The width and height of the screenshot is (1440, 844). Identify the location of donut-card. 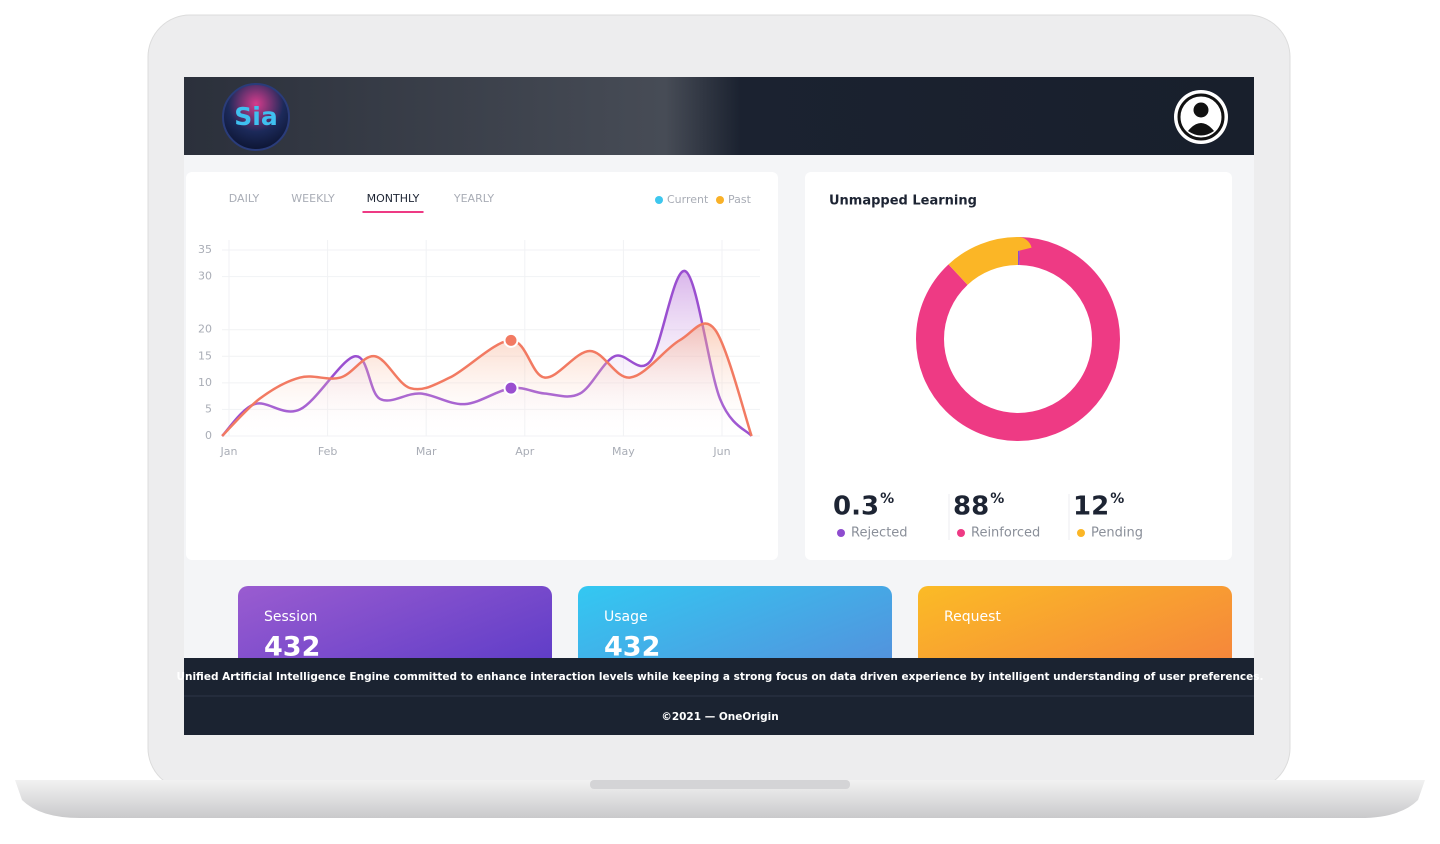
(1018, 366).